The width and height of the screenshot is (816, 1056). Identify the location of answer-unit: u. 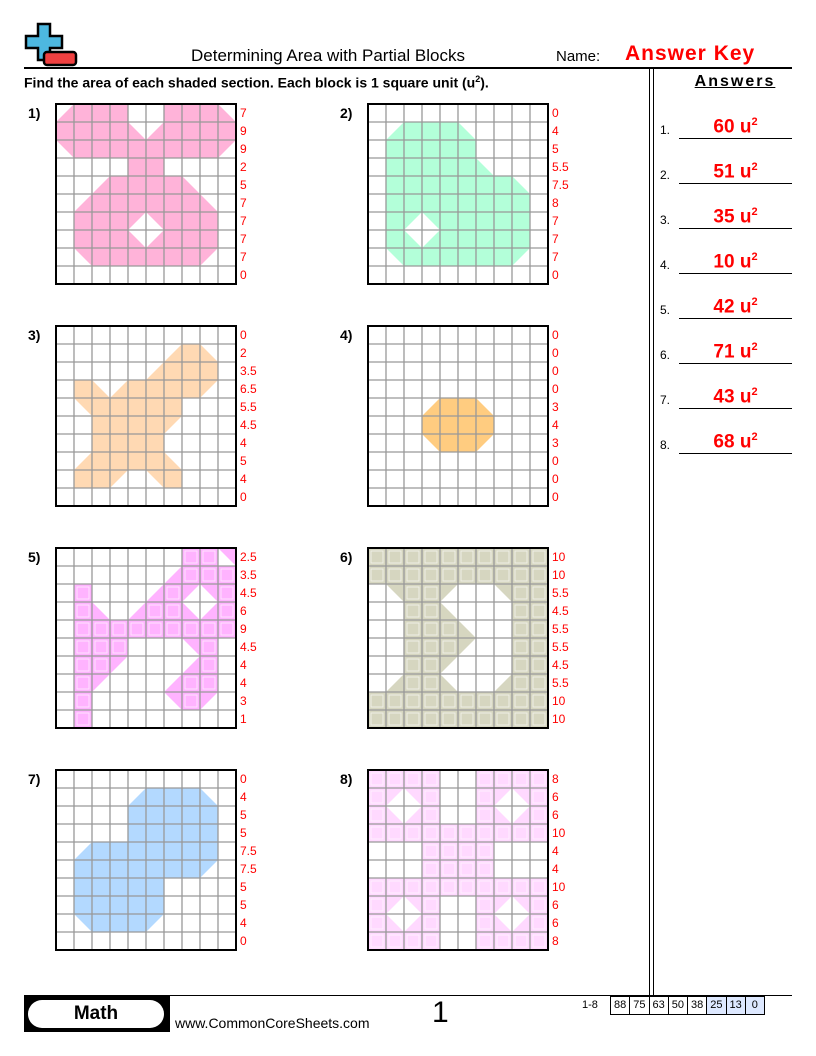
(745, 261).